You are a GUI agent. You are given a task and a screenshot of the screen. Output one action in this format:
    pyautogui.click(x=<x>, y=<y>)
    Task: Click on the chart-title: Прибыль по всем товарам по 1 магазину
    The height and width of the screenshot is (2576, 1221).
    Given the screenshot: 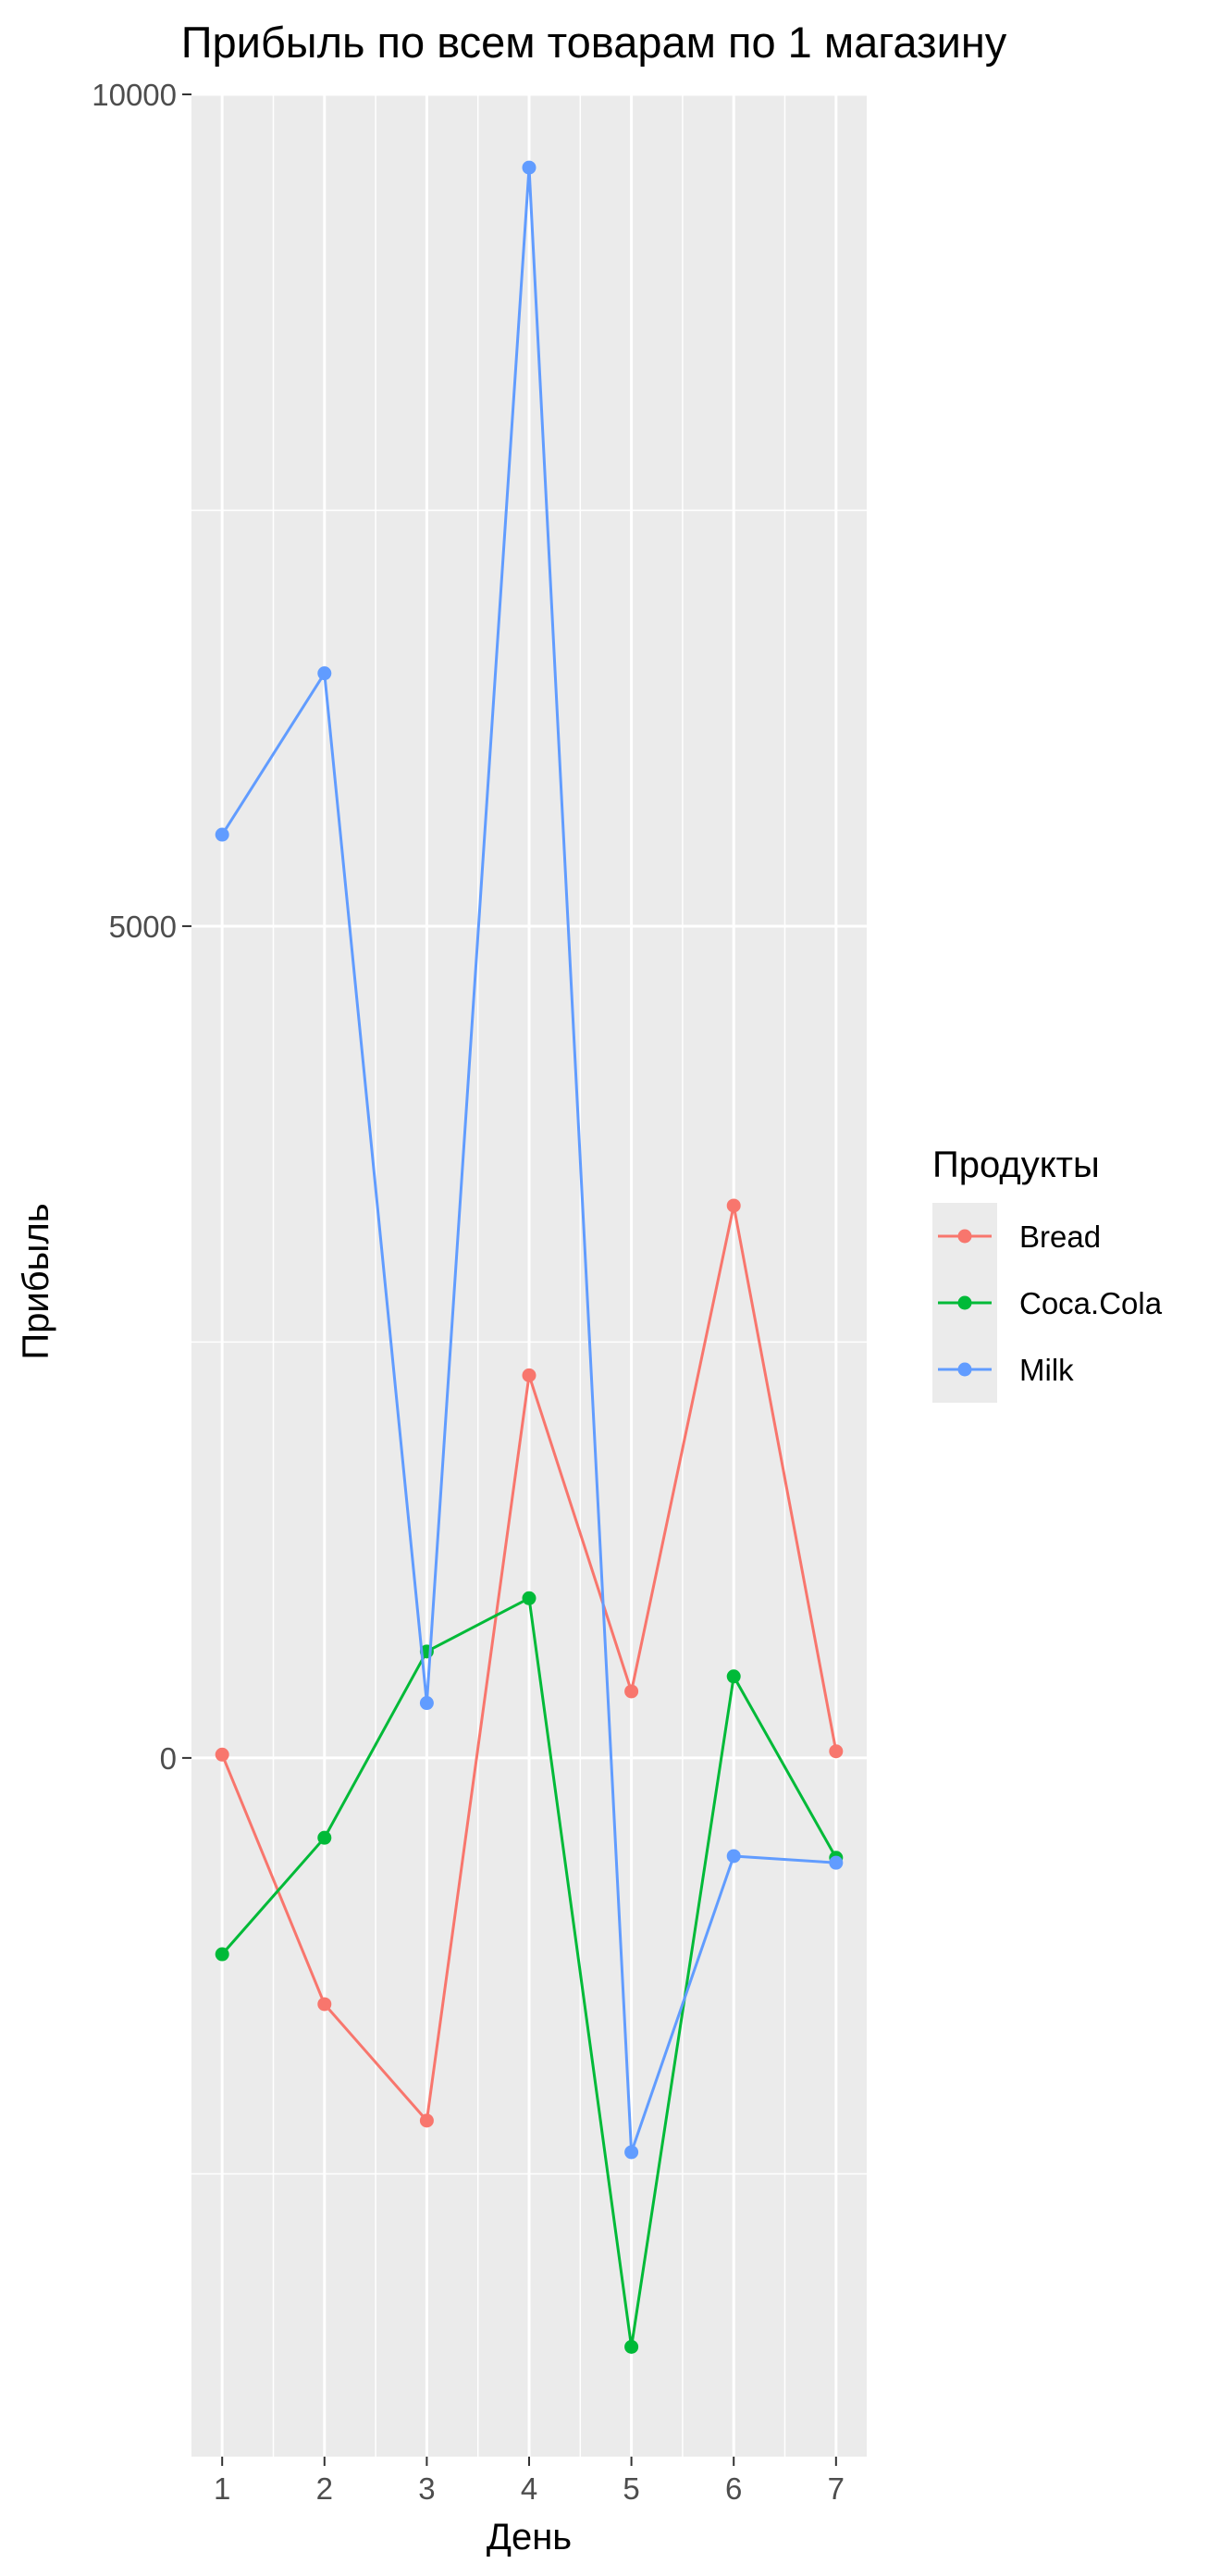 What is the action you would take?
    pyautogui.click(x=594, y=43)
    